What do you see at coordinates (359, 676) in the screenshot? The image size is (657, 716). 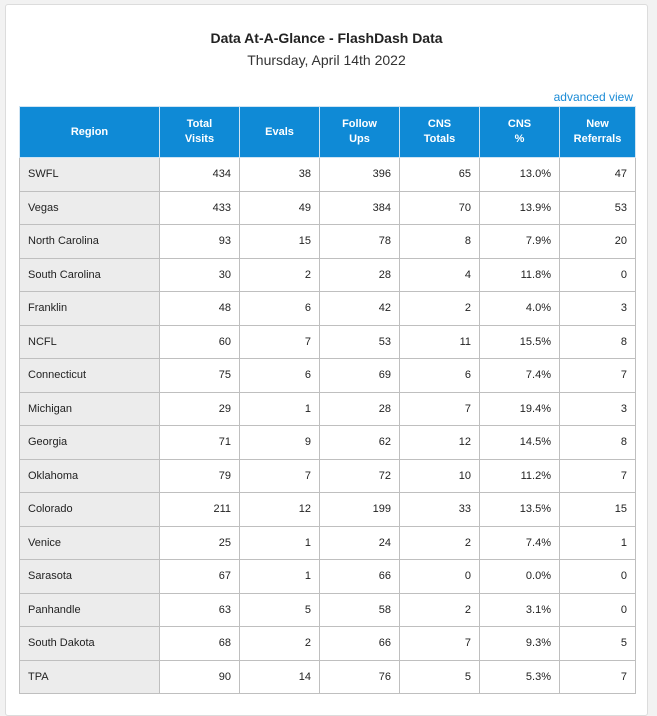 I see `follow-ups-cell: 76` at bounding box center [359, 676].